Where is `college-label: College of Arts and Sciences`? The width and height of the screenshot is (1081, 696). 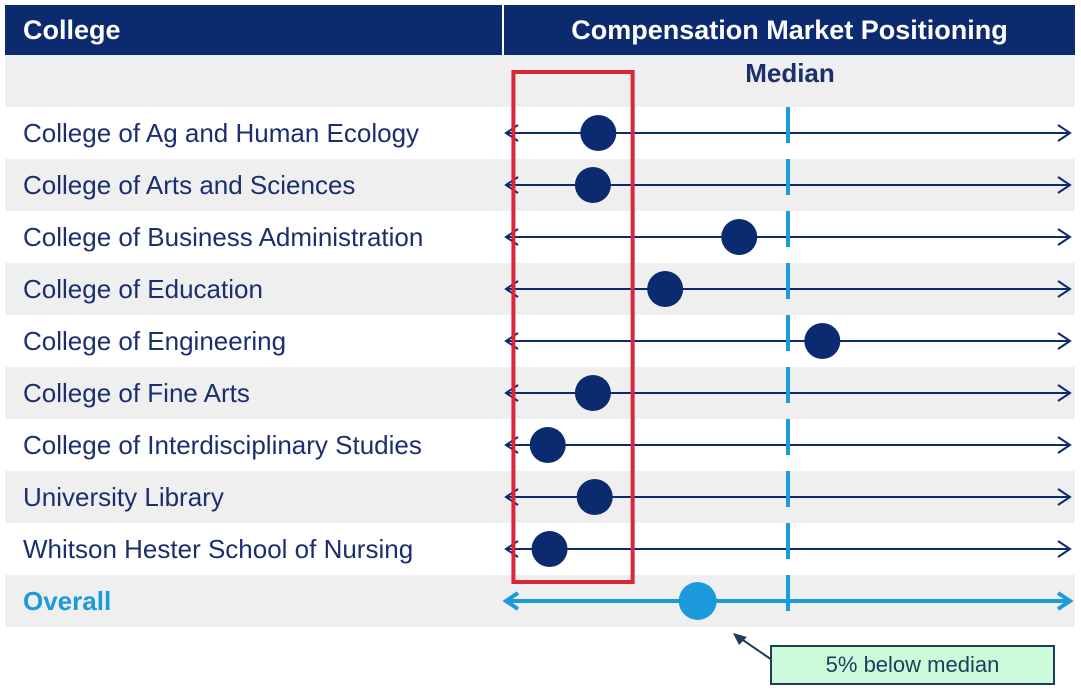 college-label: College of Arts and Sciences is located at coordinates (189, 185).